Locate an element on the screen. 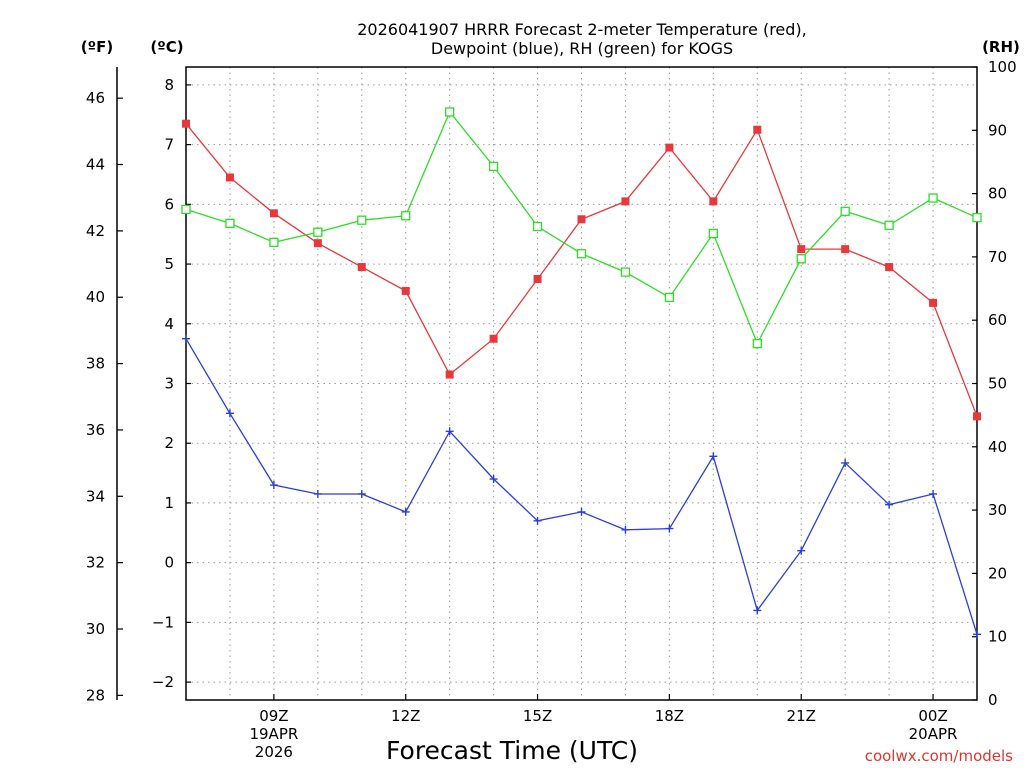  x-tick-label: 20APR is located at coordinates (933, 734).